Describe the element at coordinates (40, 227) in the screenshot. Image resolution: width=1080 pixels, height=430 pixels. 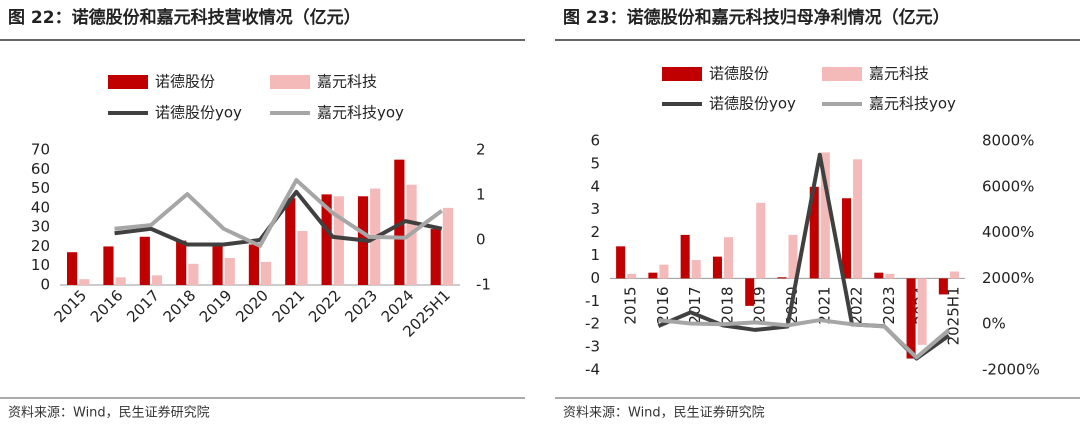
I see `y-tick-label: 30` at that location.